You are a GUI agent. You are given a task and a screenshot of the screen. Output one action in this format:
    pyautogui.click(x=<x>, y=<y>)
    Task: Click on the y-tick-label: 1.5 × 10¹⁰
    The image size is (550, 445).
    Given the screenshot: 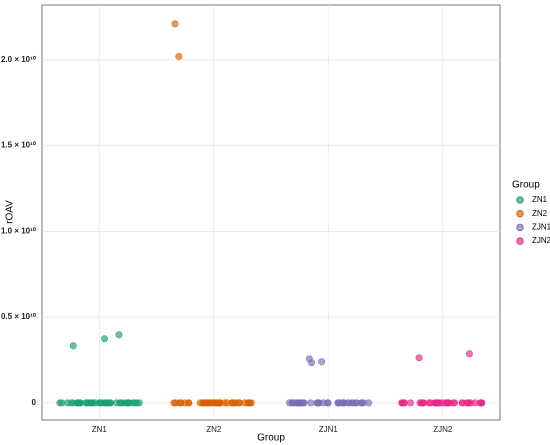 What is the action you would take?
    pyautogui.click(x=19, y=145)
    